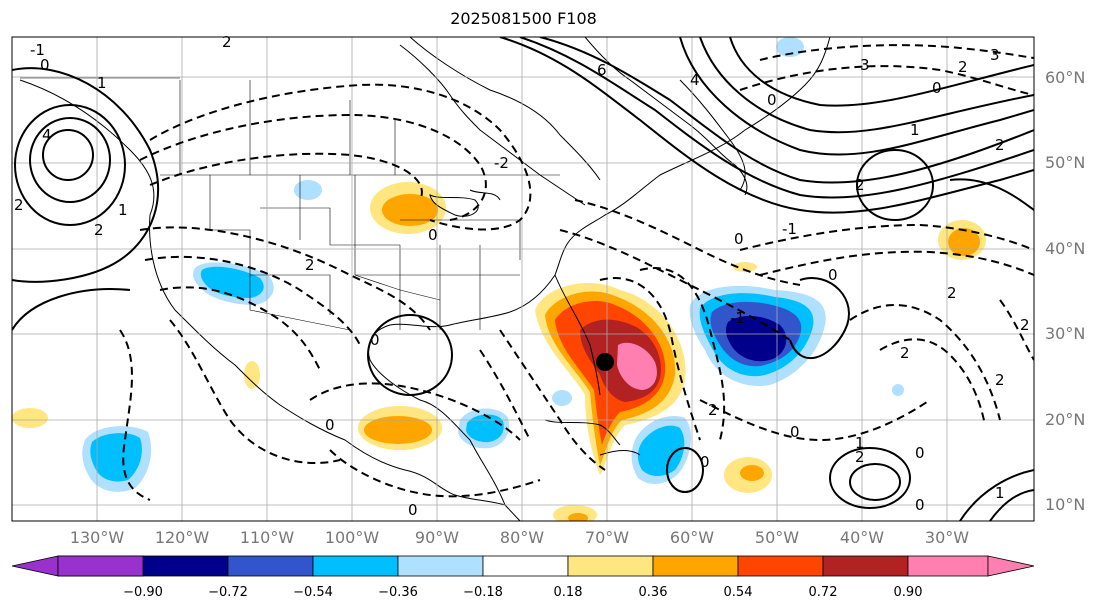  I want to click on colorbar-low-extend, so click(35, 566).